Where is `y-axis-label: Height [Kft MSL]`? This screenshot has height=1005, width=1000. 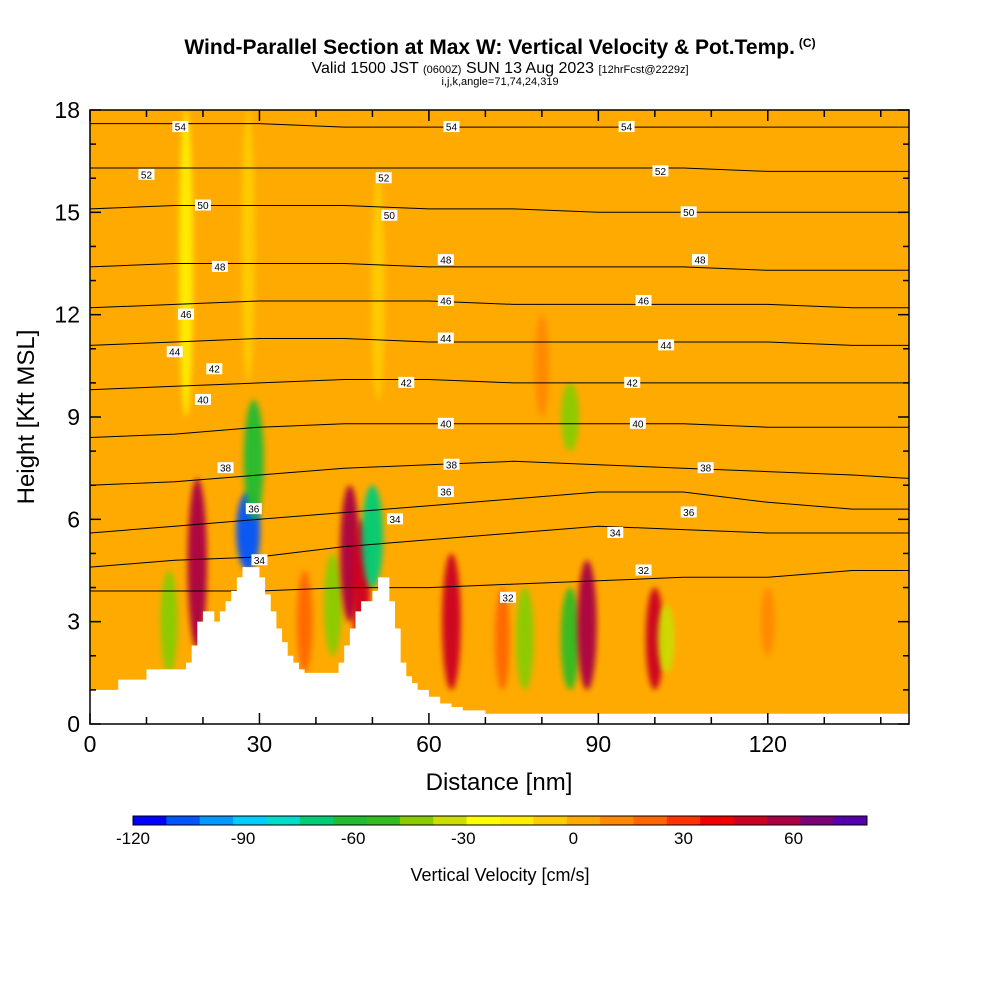 y-axis-label: Height [Kft MSL] is located at coordinates (26, 417).